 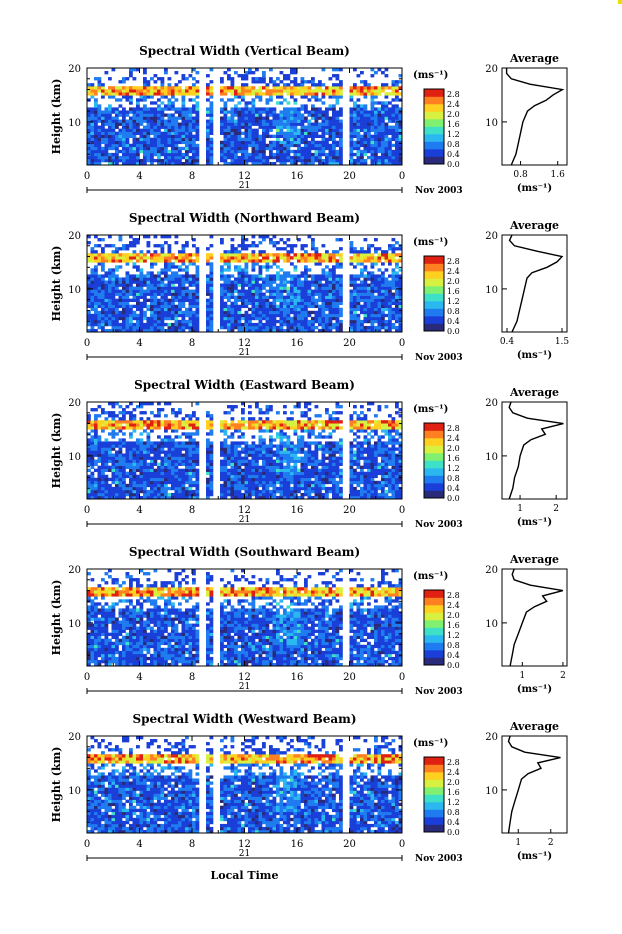 I want to click on day-label: 21, so click(x=244, y=353).